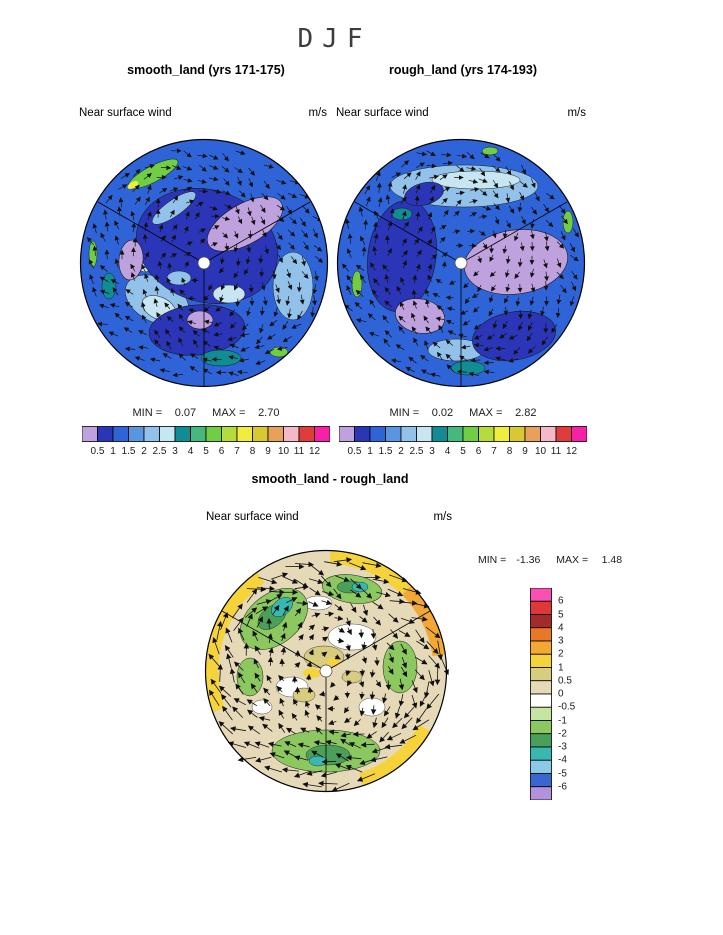  Describe the element at coordinates (204, 263) in the screenshot. I see `map-boundary` at that location.